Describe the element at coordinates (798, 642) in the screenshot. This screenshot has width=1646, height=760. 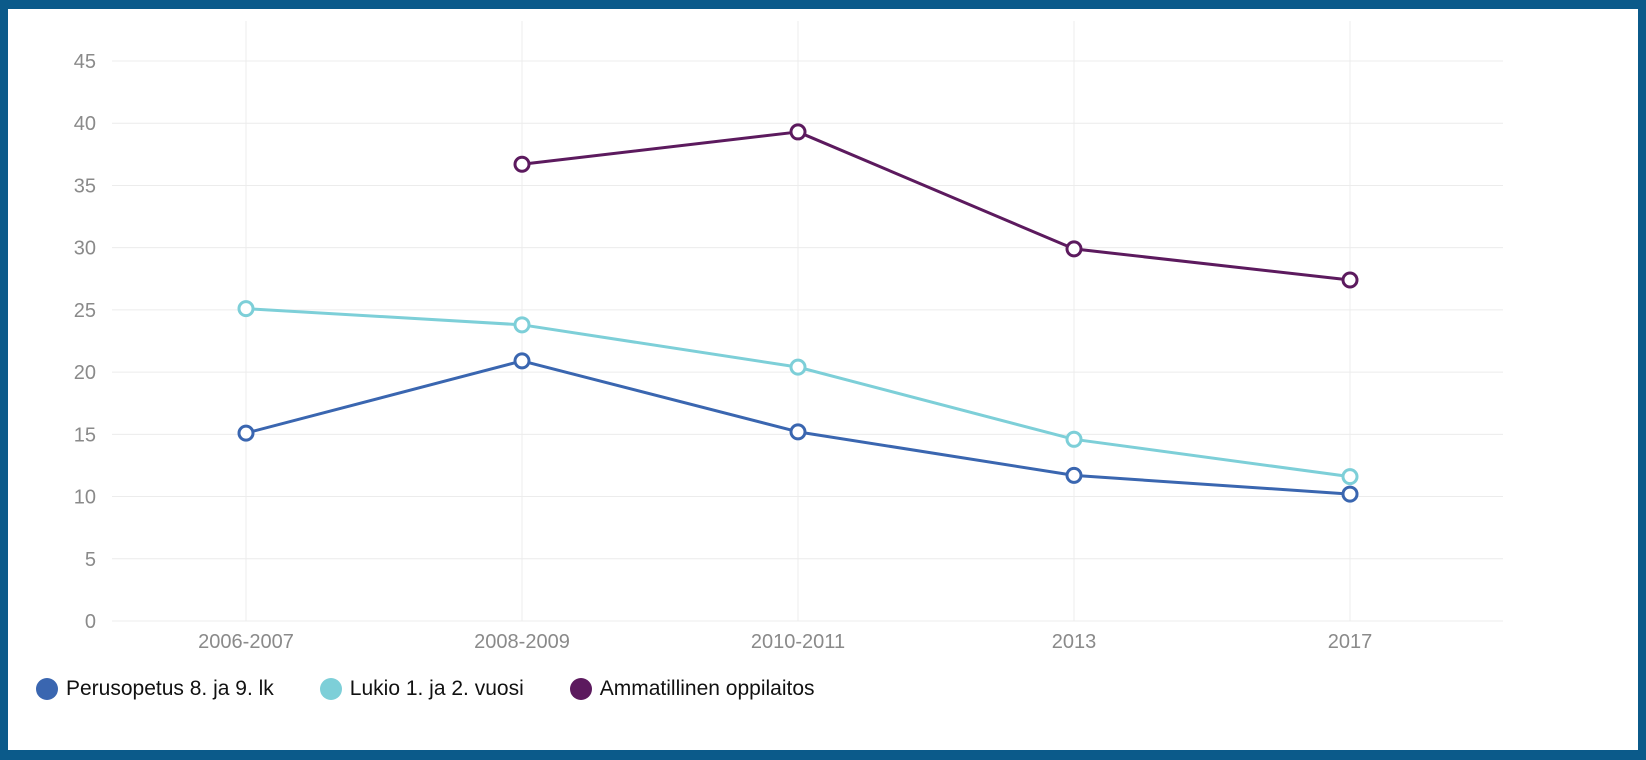
I see `x-tick-label: 2010-2011` at that location.